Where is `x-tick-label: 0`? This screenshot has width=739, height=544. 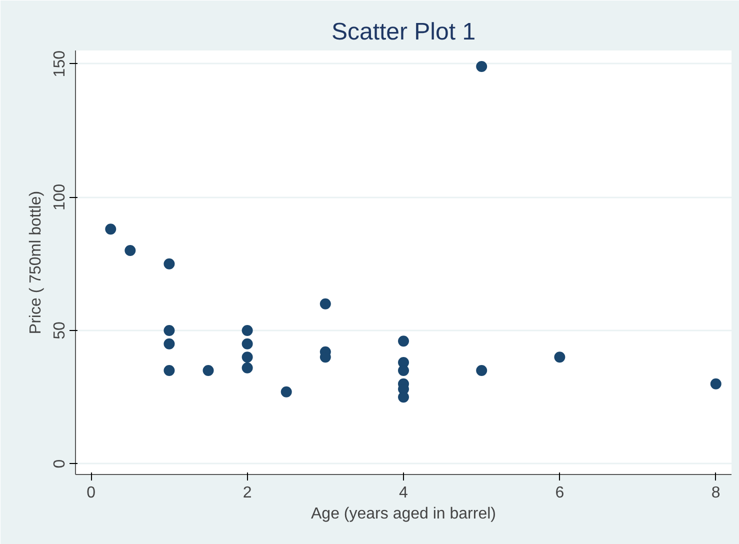 x-tick-label: 0 is located at coordinates (91, 493).